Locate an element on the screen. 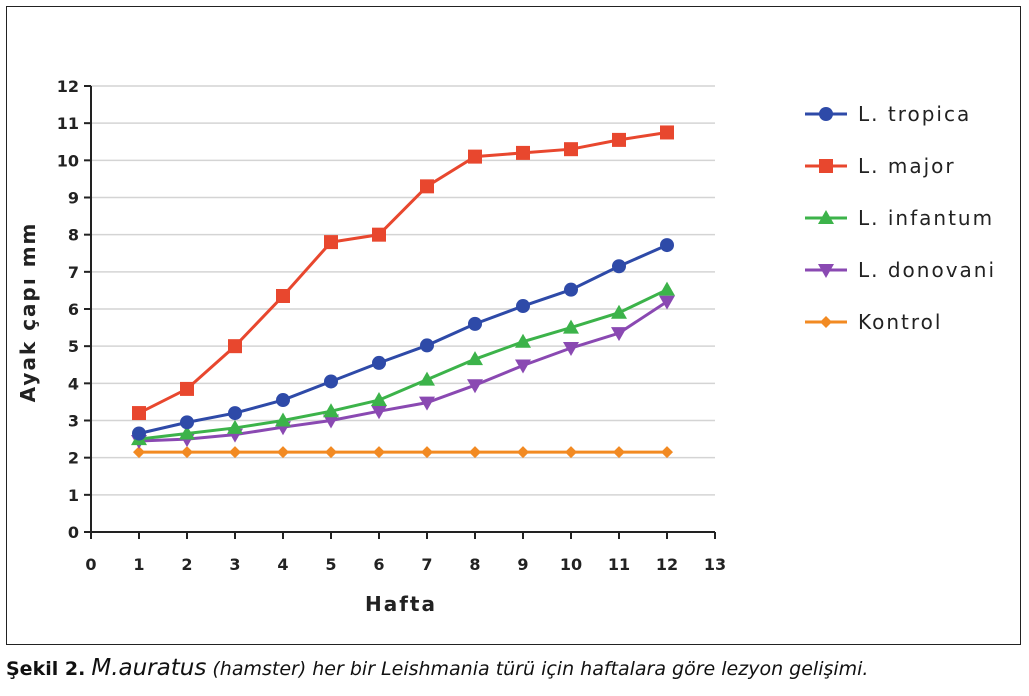 The image size is (1029, 696). x-tick-label: 4 is located at coordinates (282, 564).